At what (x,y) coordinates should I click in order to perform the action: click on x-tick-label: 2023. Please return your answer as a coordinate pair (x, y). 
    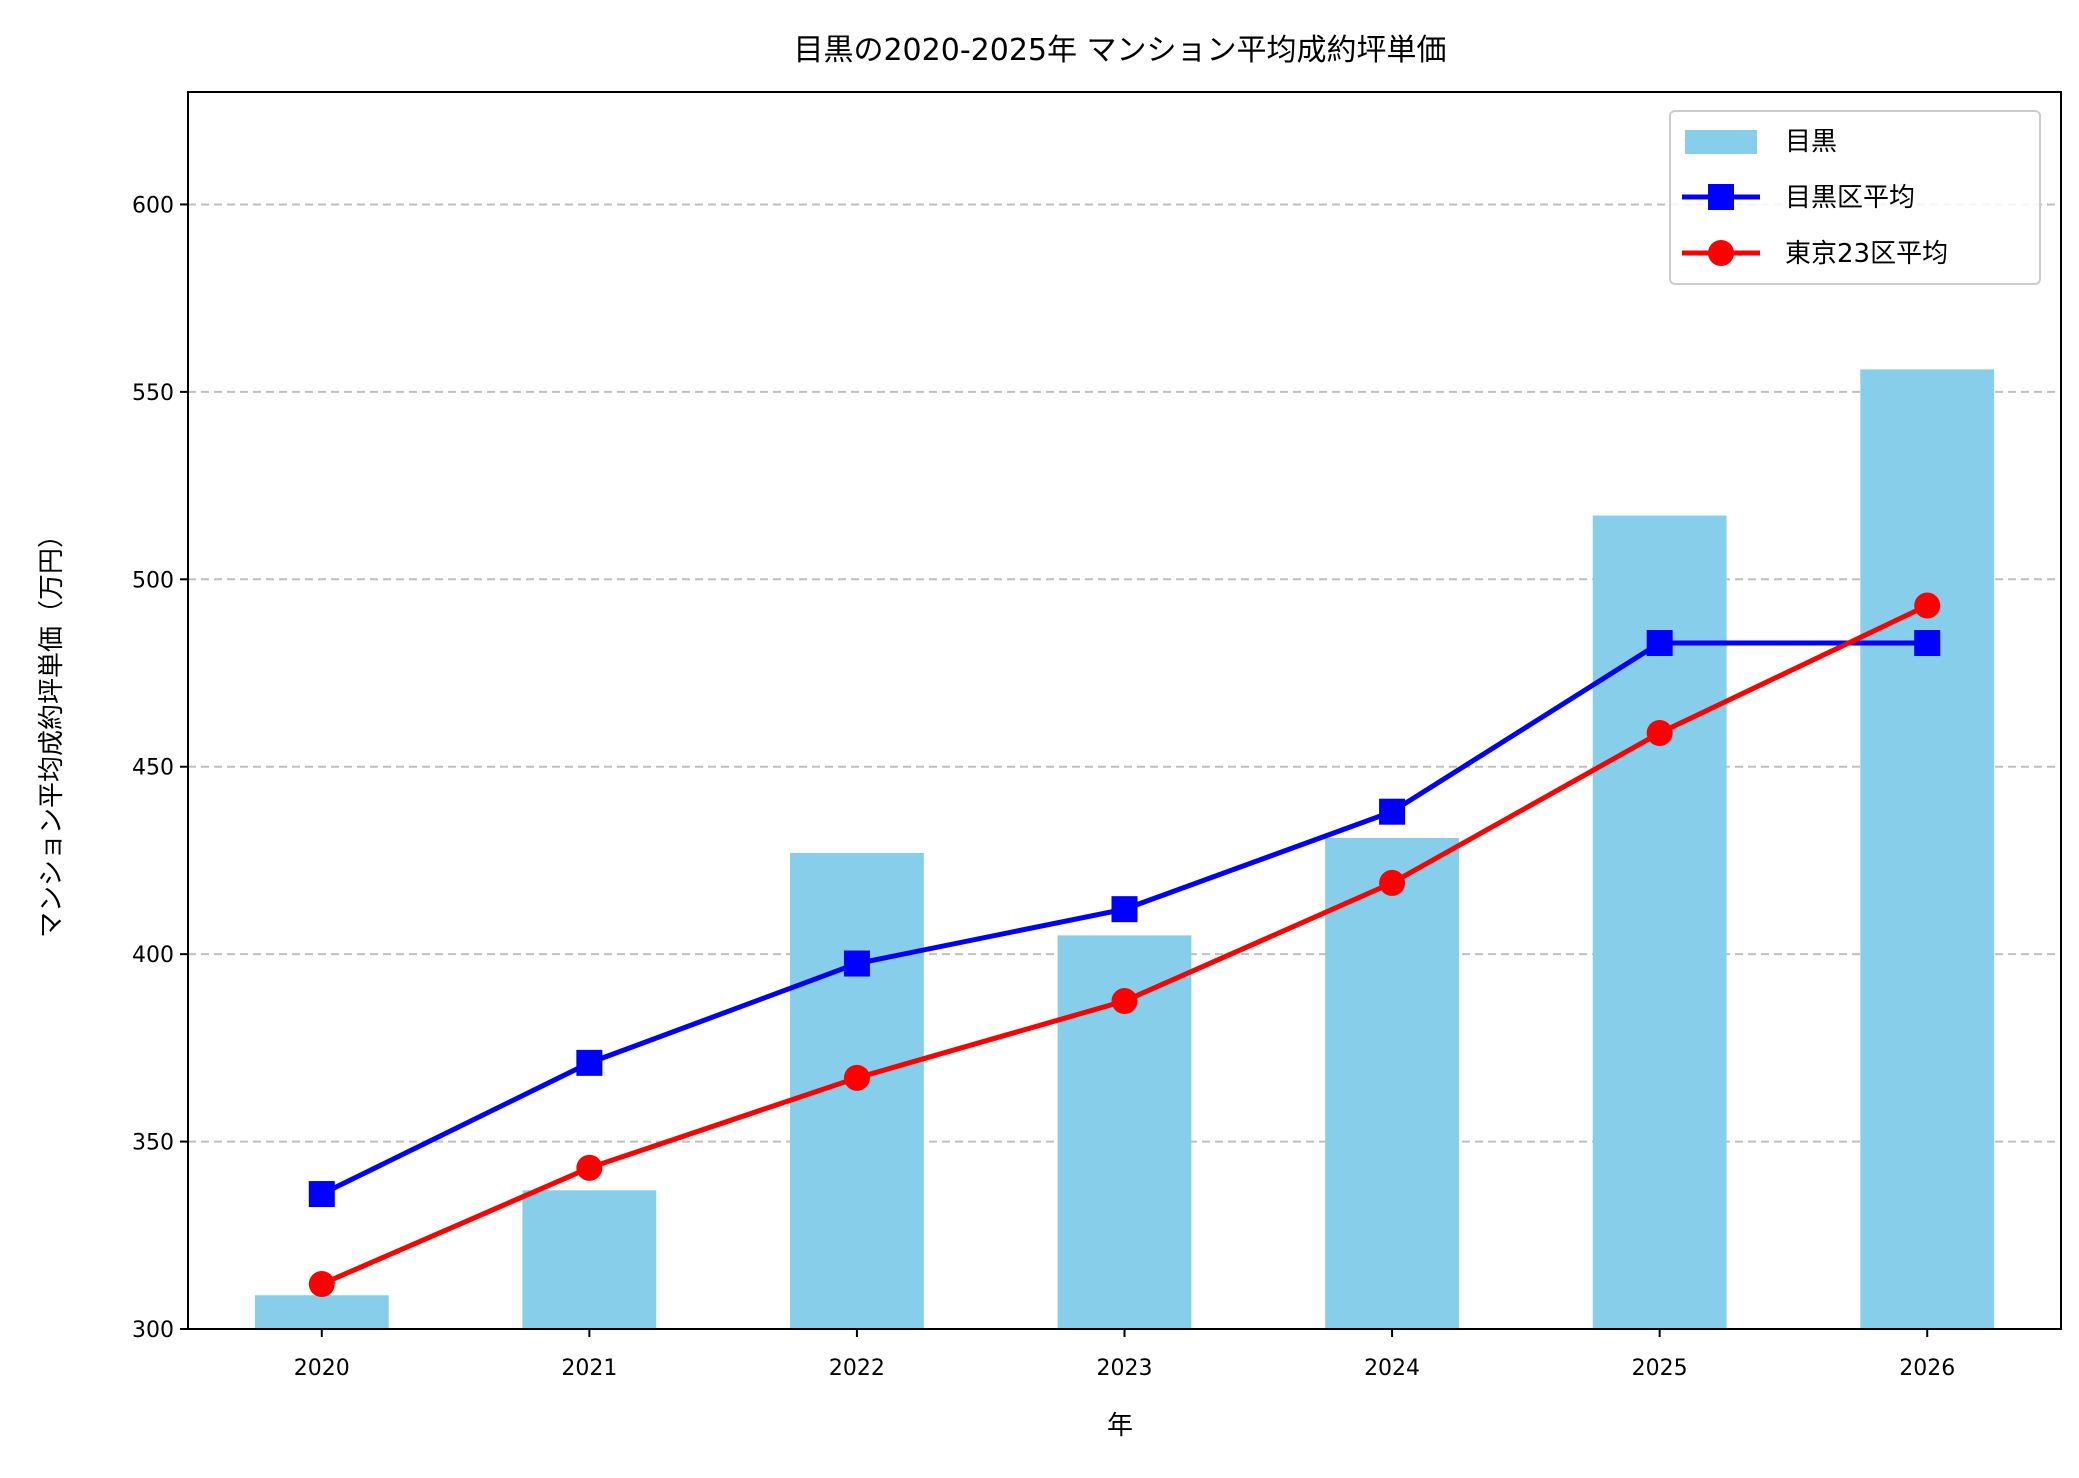
    Looking at the image, I should click on (1125, 1368).